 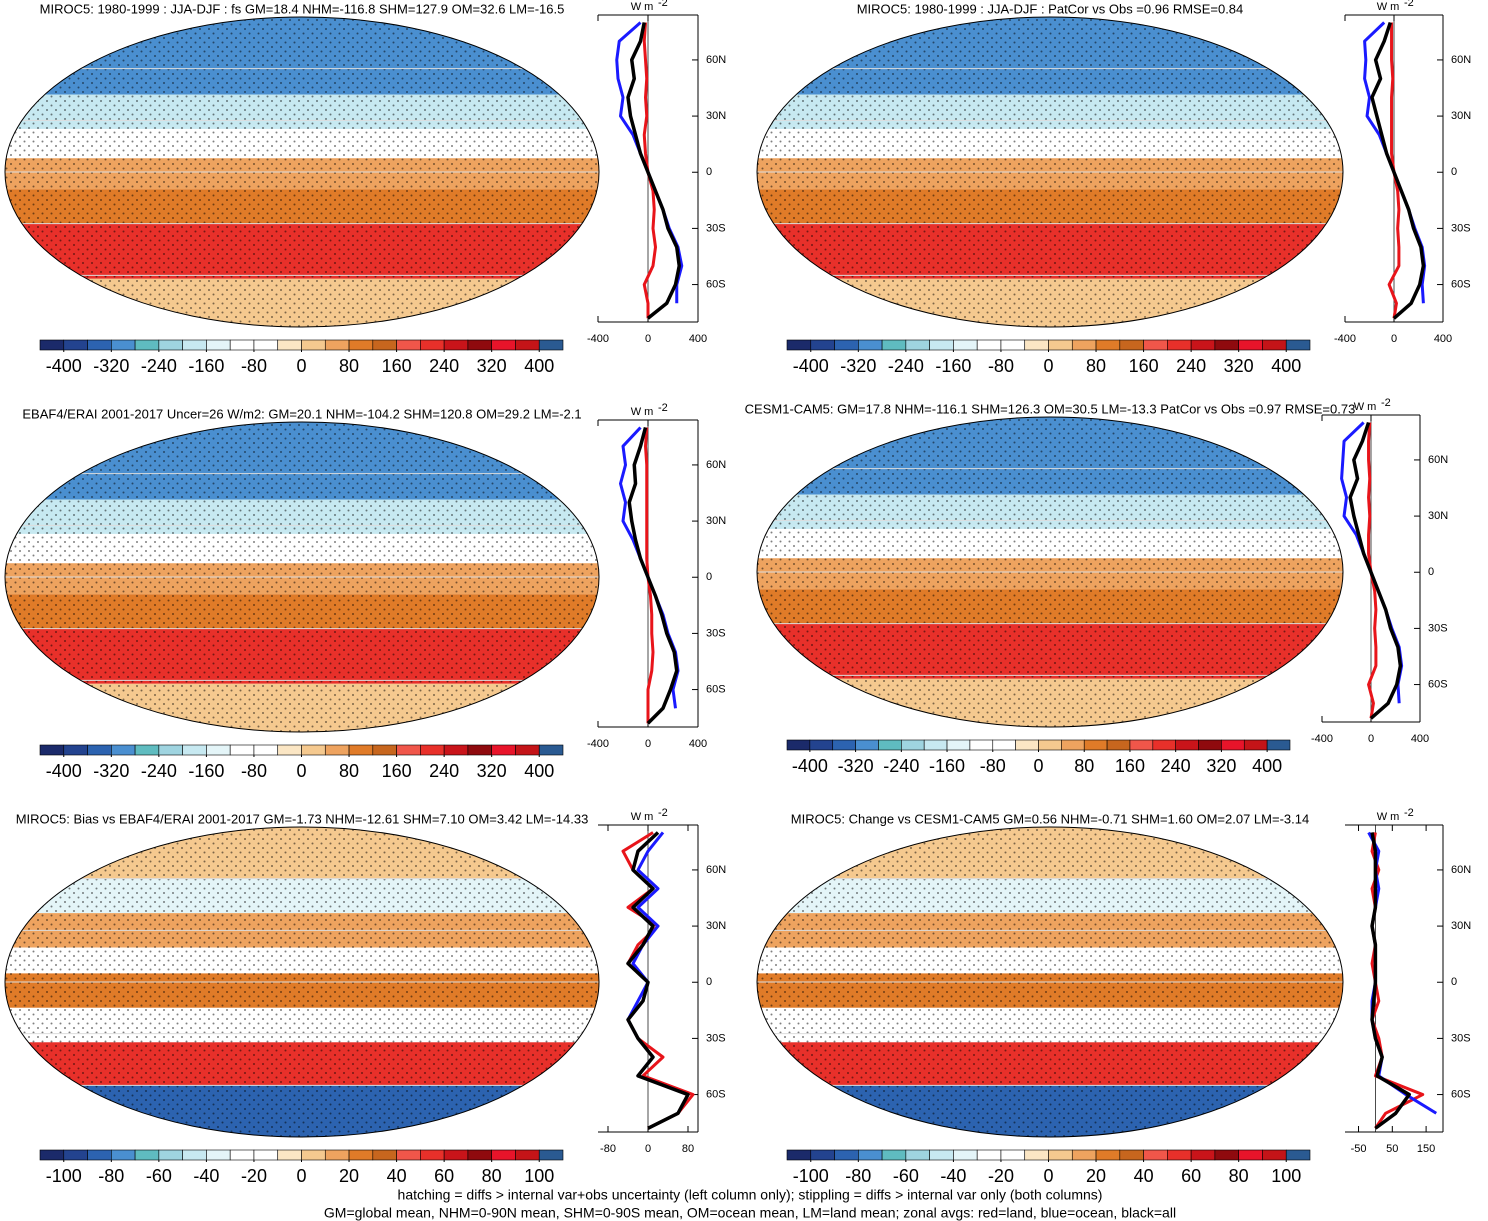 I want to click on x-tick-label: 150, so click(x=1426, y=1149).